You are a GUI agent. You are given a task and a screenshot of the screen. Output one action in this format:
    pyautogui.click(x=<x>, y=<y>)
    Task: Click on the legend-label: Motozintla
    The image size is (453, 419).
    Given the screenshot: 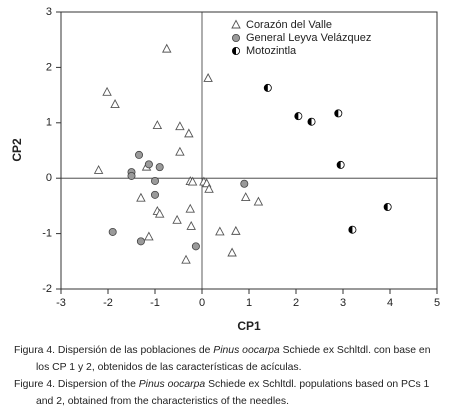 What is the action you would take?
    pyautogui.click(x=271, y=51)
    